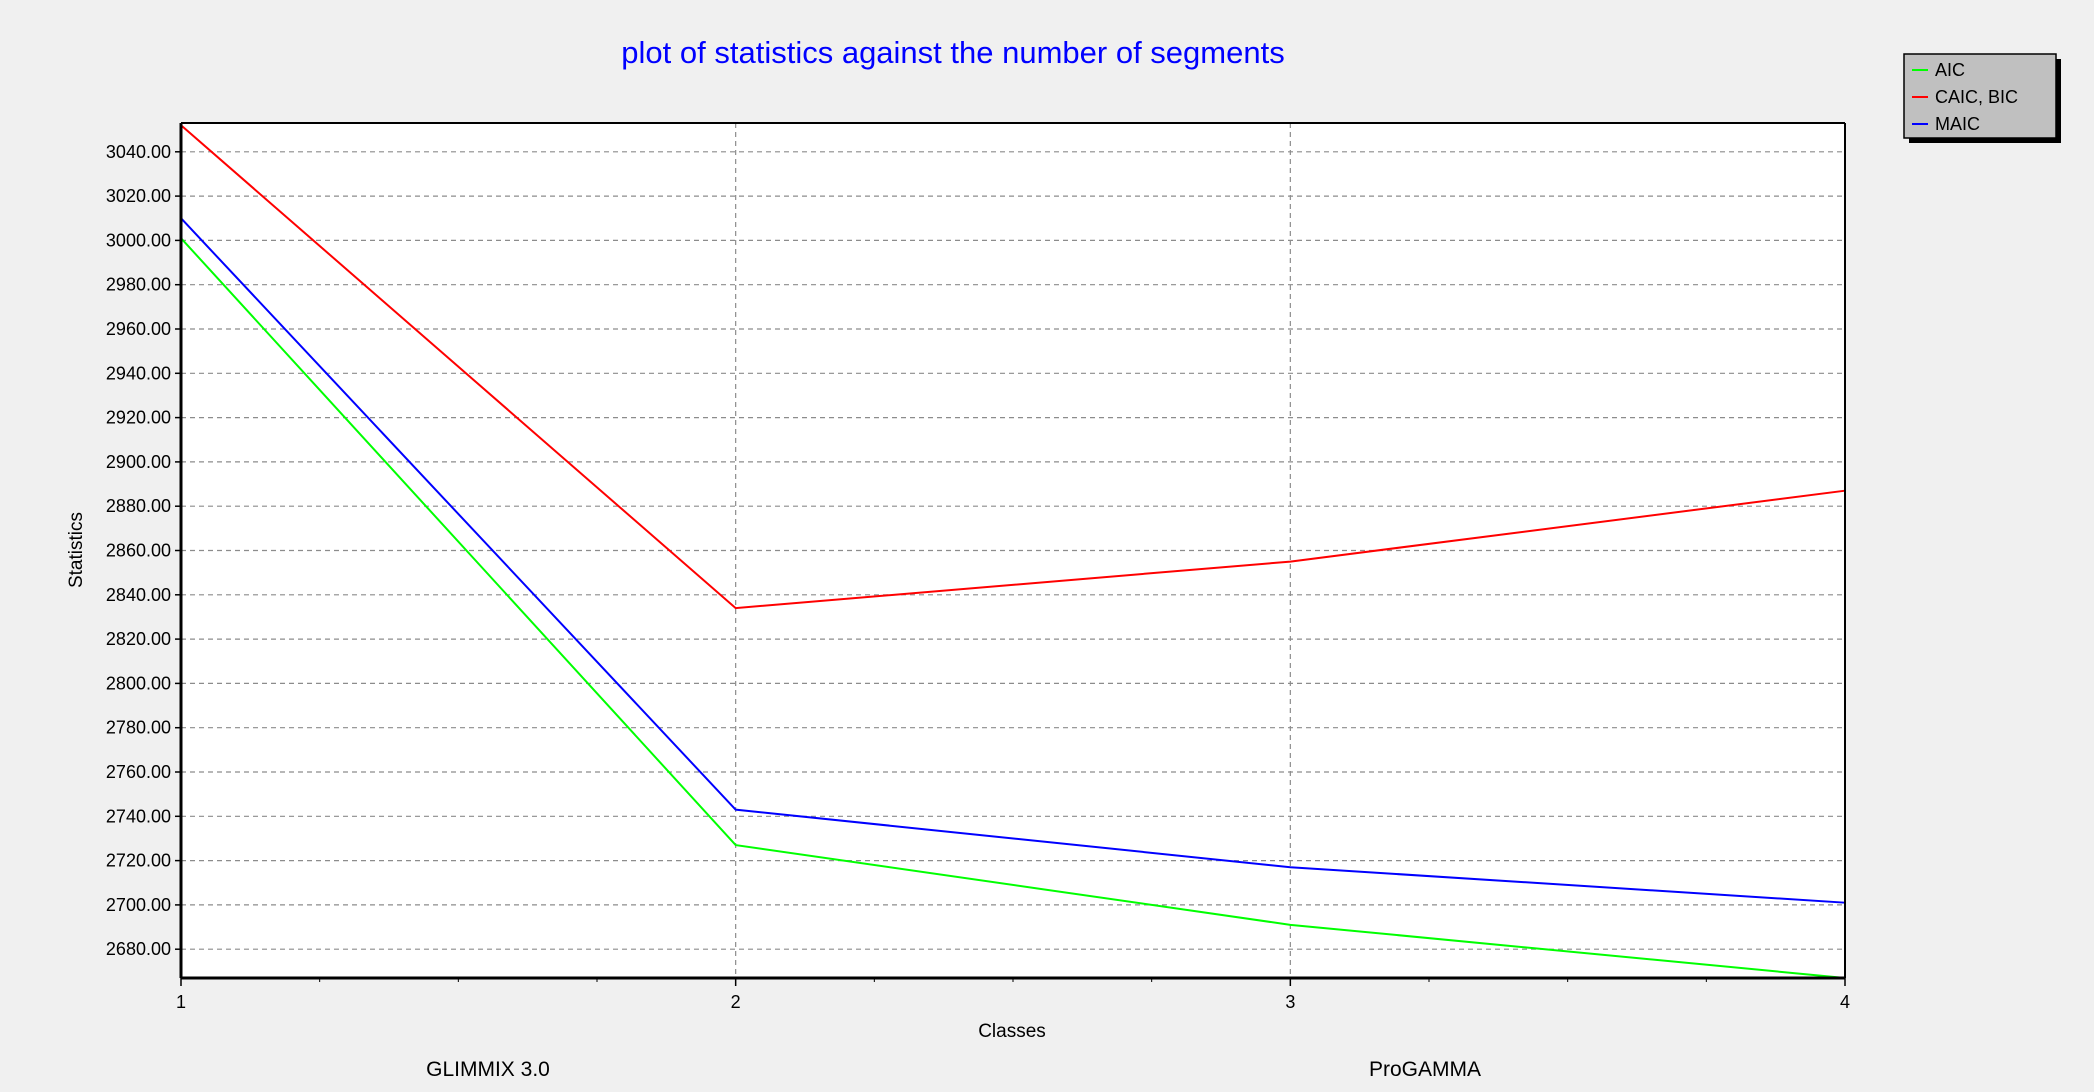  What do you see at coordinates (1976, 97) in the screenshot?
I see `legend-label-caic-bic: CAIC, BIC` at bounding box center [1976, 97].